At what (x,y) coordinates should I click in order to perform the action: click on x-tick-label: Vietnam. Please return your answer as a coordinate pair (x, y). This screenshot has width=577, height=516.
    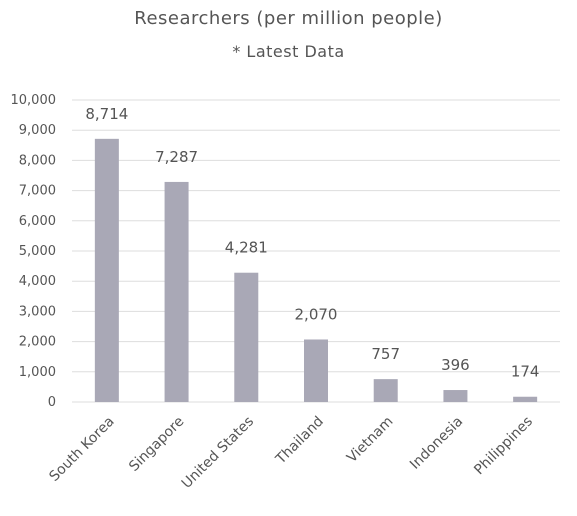
    Looking at the image, I should click on (370, 440).